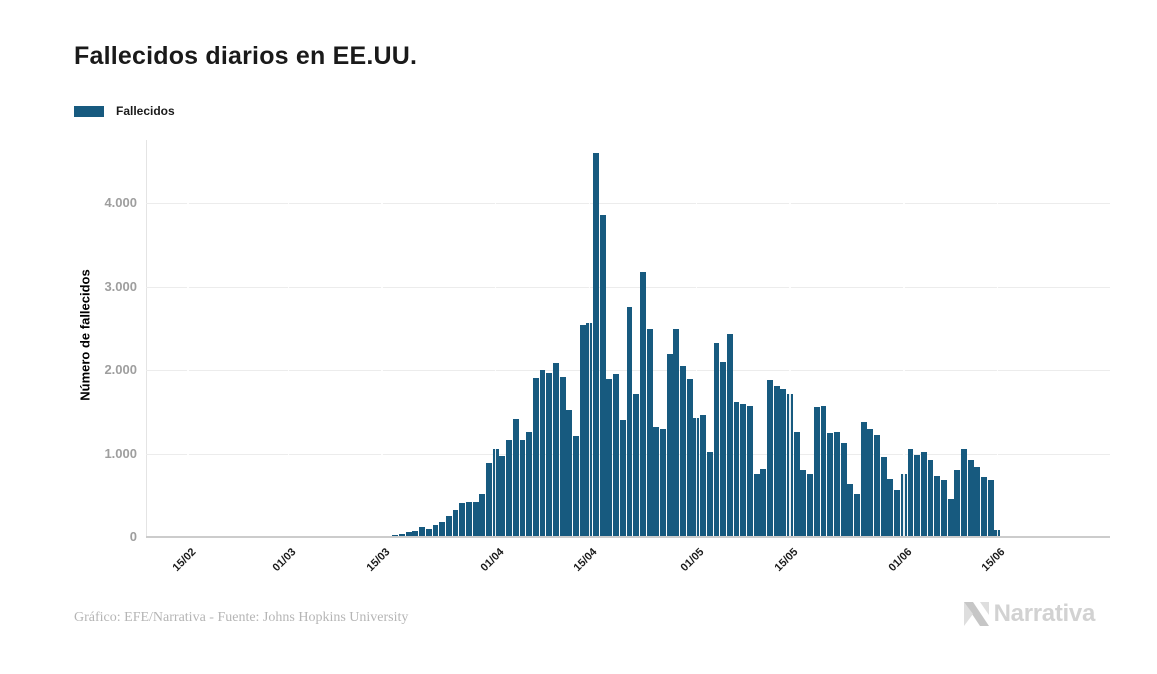  What do you see at coordinates (120, 370) in the screenshot?
I see `y-tick-label: 2.000` at bounding box center [120, 370].